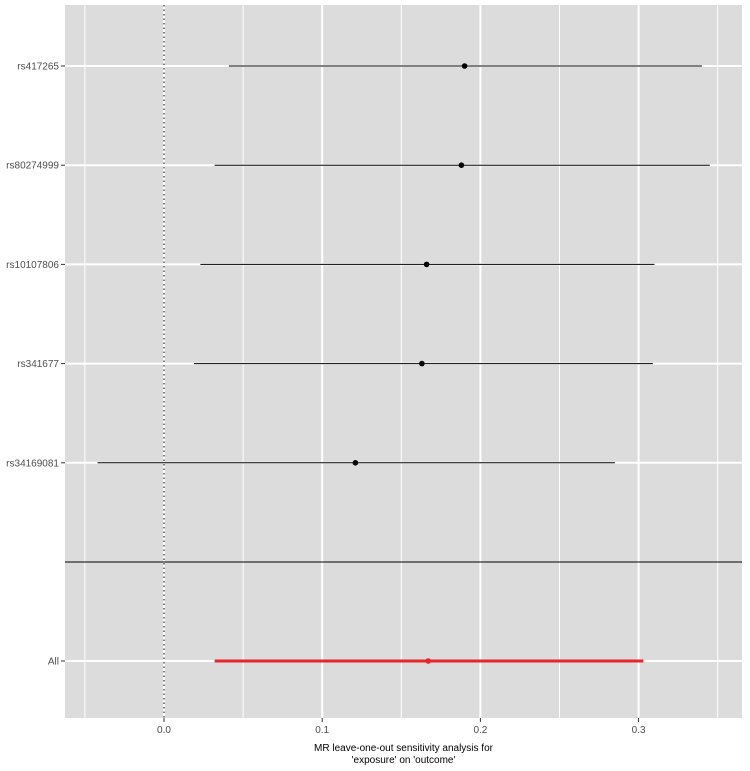  Describe the element at coordinates (422, 363) in the screenshot. I see `estimate-point-rs341677` at that location.